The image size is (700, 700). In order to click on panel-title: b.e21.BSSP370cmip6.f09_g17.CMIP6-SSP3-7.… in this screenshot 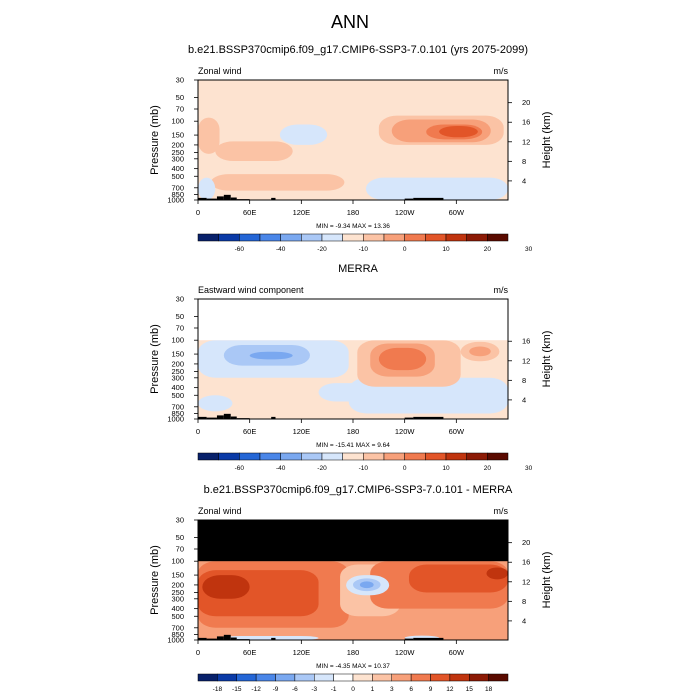, I will do `click(358, 50)`.